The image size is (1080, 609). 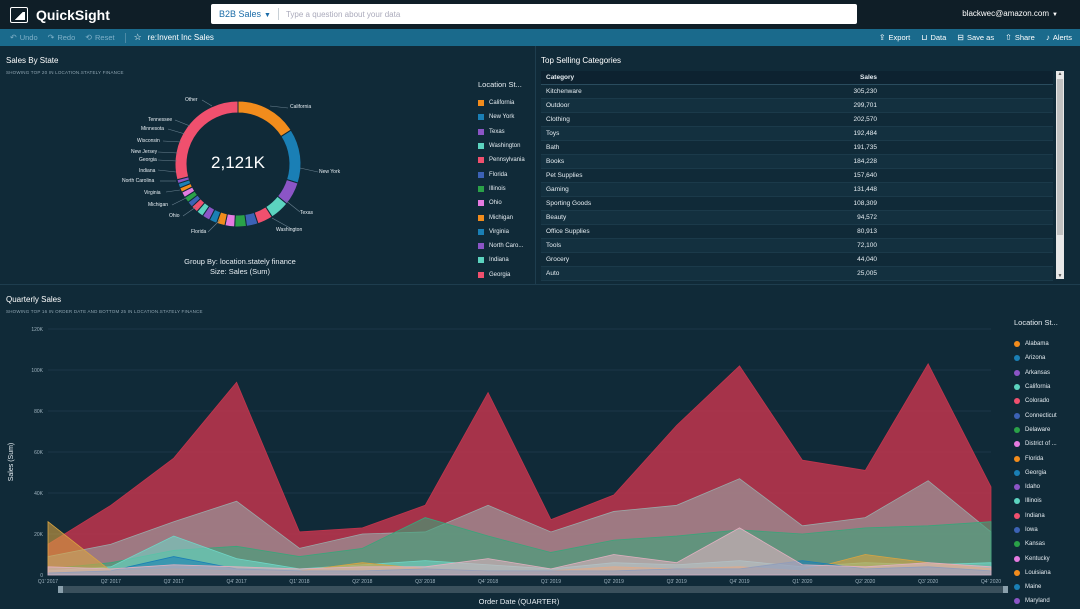 I want to click on undo-button: ↶ Undo, so click(x=24, y=37).